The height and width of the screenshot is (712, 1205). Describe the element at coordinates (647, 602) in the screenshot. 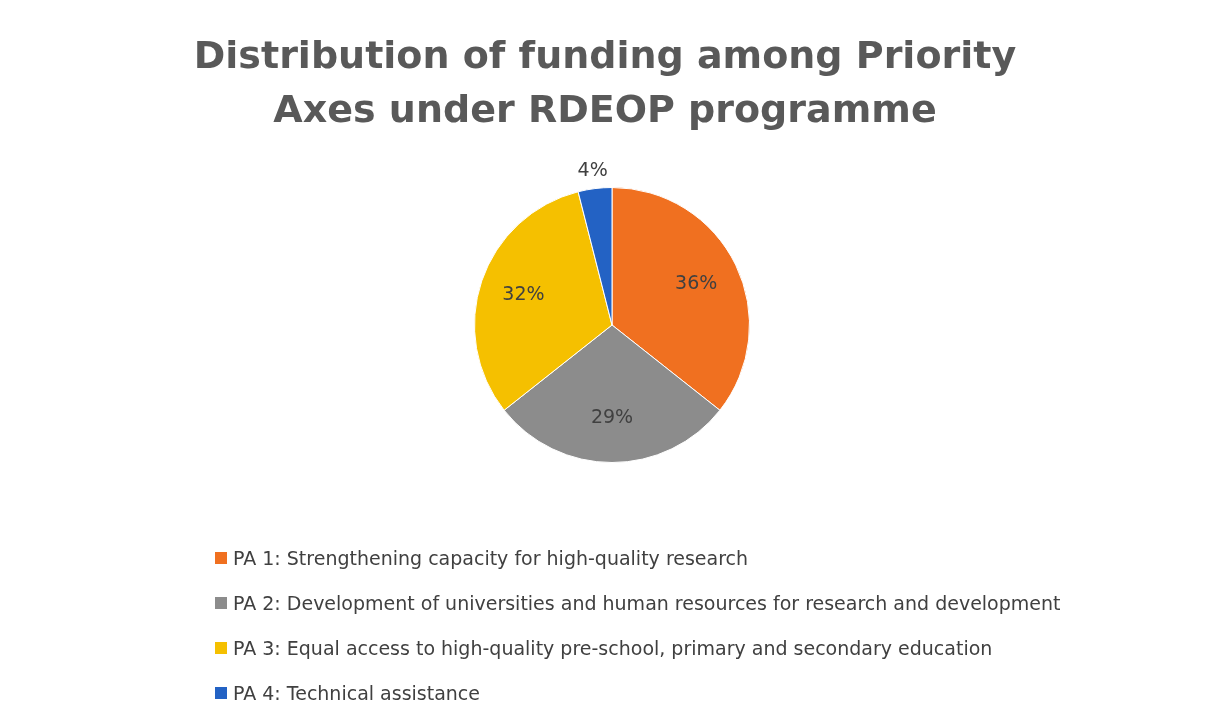

I see `legend-label: PA 2: Development of universities and human resources for research and development` at that location.